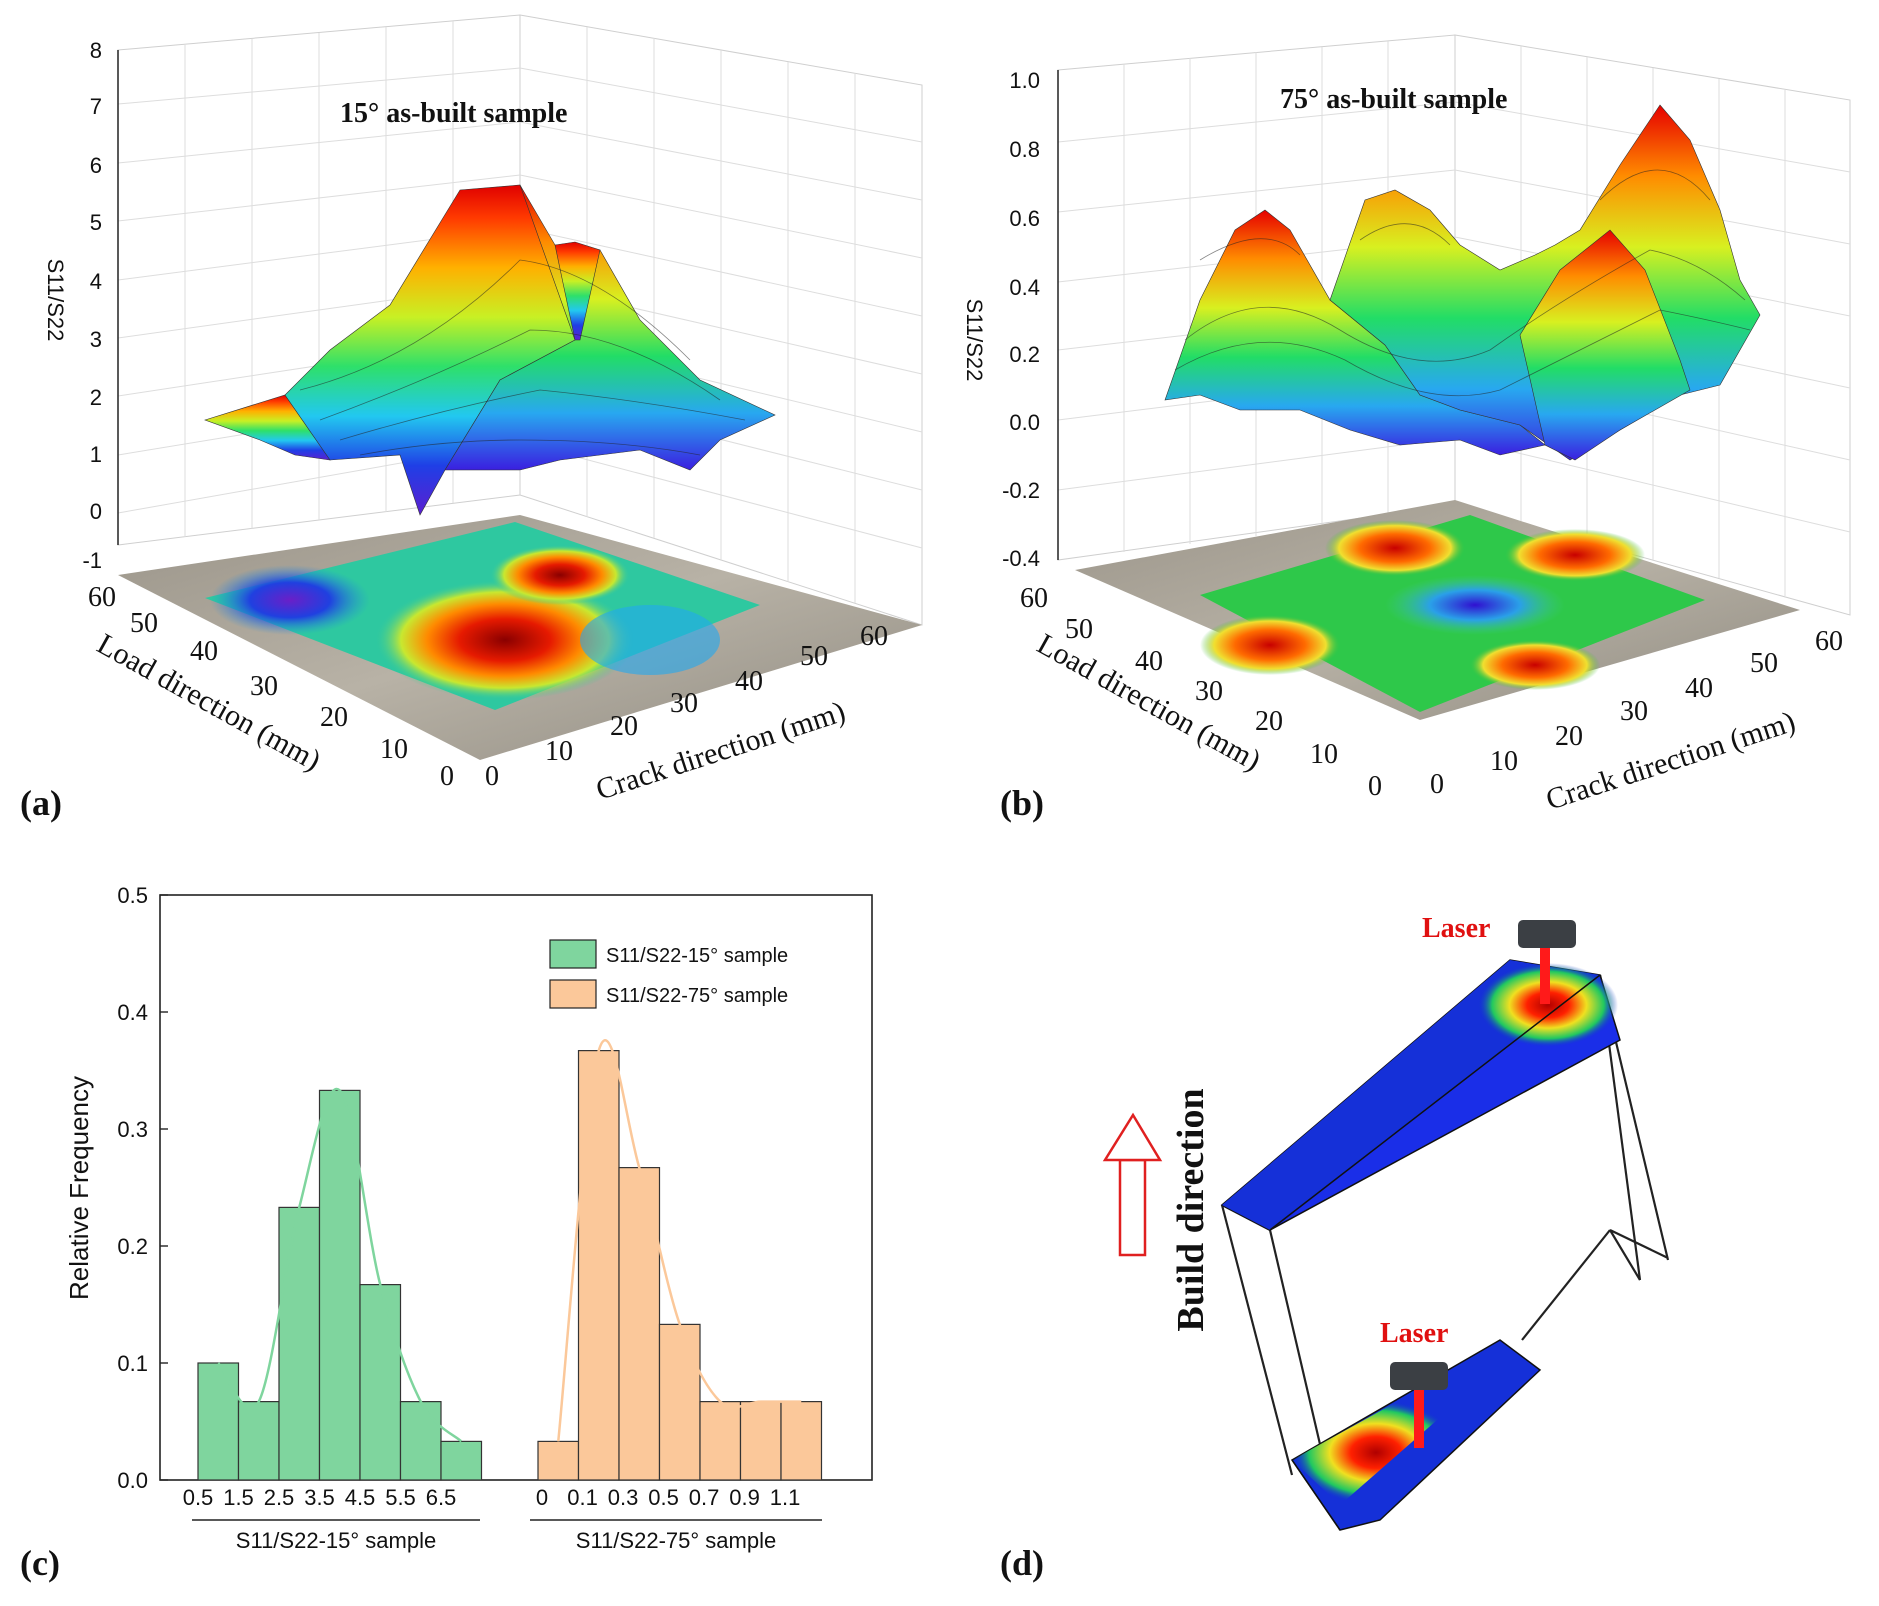  I want to click on b-ztick: 0.0, so click(1024, 422).